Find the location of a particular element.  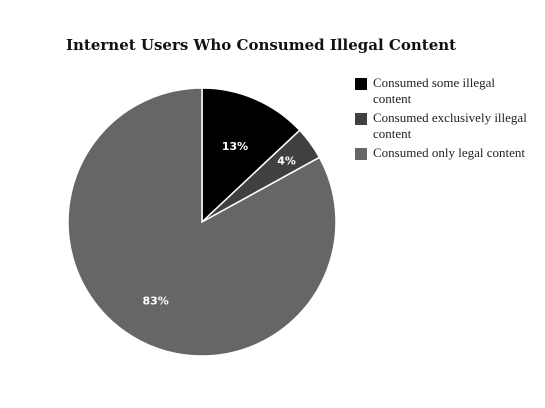

legend-label-exclusively-illegal: Consumed exclusively illegal content is located at coordinates (450, 125).